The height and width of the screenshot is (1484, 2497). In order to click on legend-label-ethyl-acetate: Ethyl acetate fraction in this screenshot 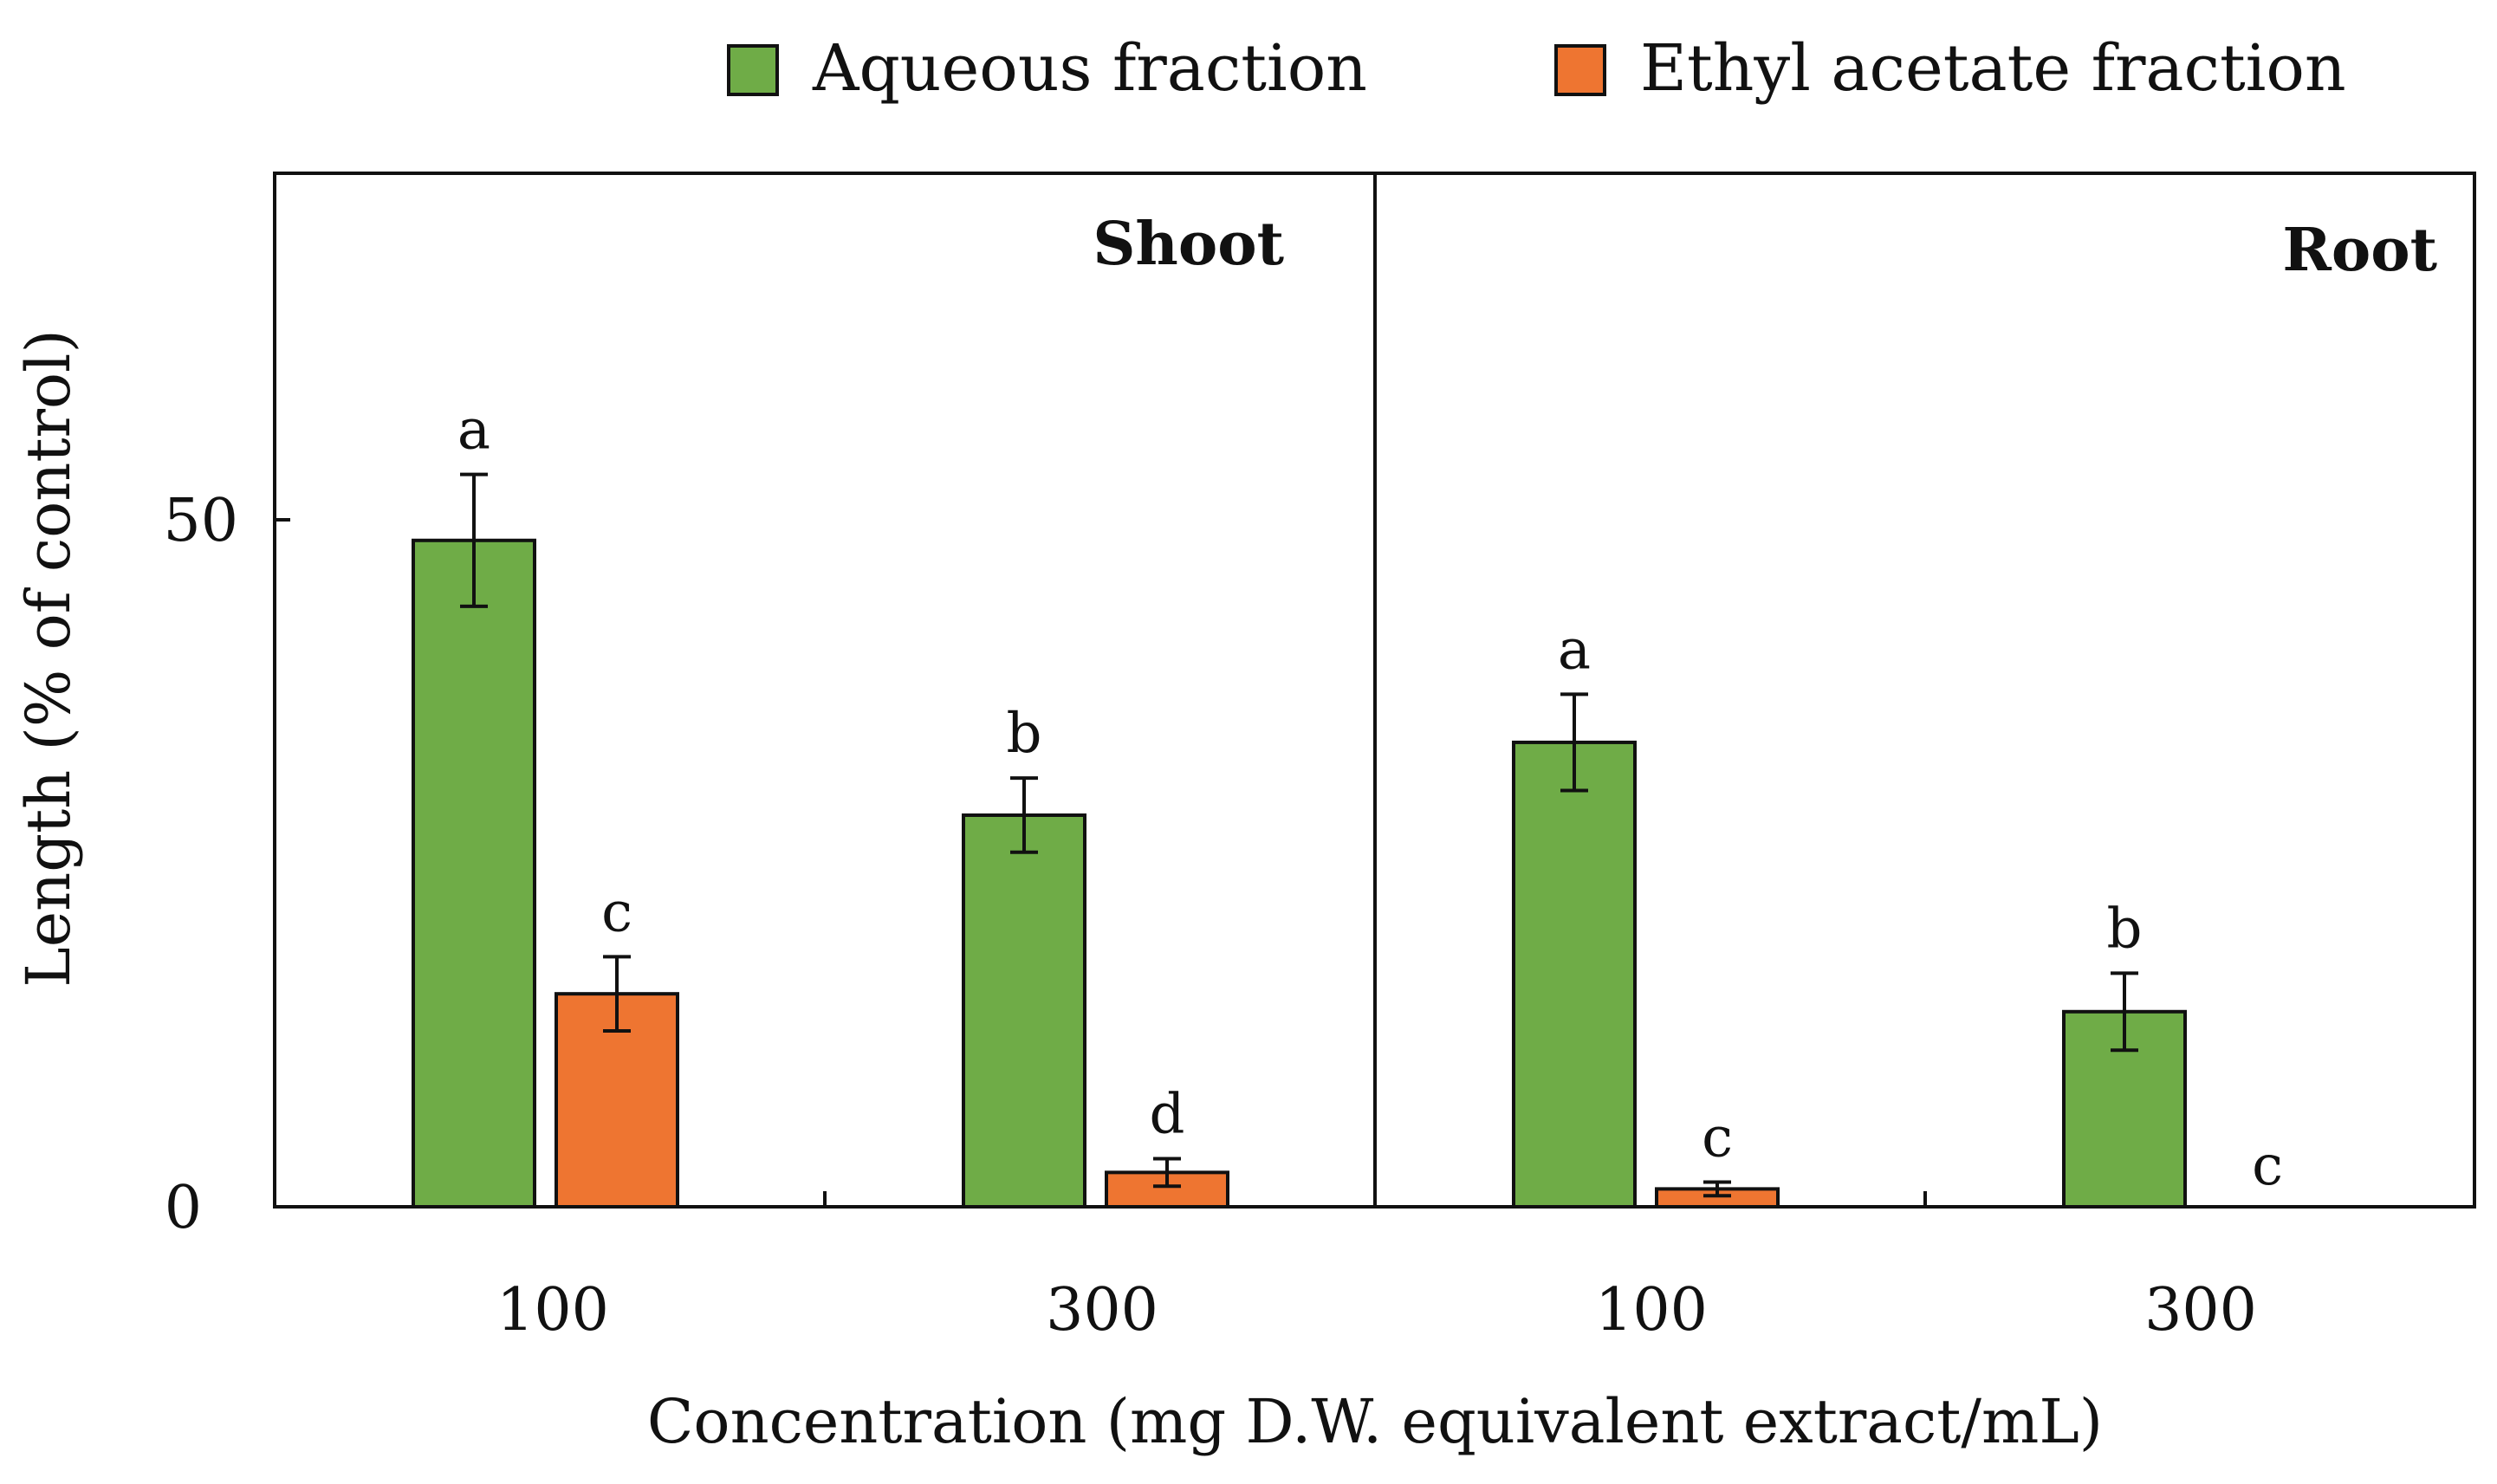, I will do `click(1993, 68)`.